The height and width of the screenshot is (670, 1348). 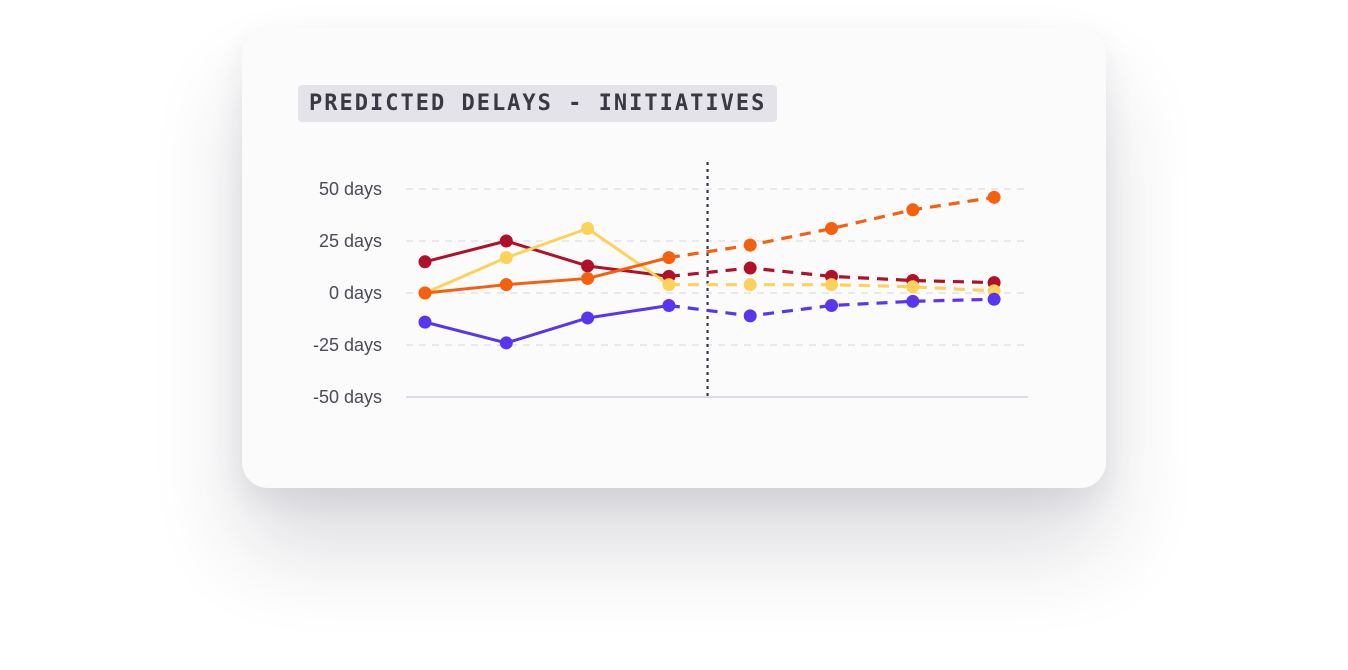 I want to click on y-tick-label: -50 days, so click(x=347, y=397).